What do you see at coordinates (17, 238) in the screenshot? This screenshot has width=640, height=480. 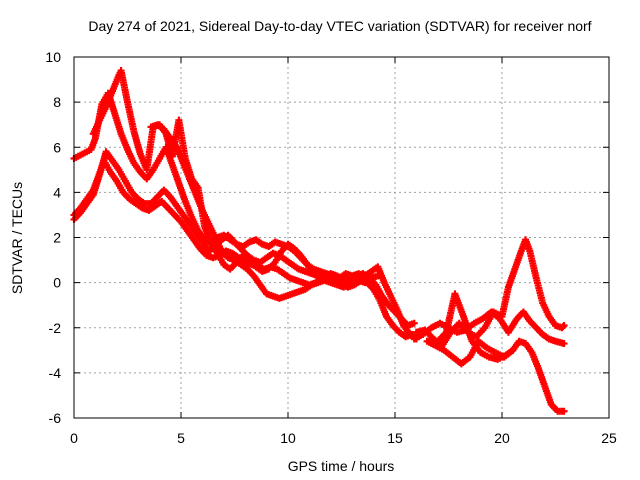 I see `y-axis-label: SDTVAR / TECUs` at bounding box center [17, 238].